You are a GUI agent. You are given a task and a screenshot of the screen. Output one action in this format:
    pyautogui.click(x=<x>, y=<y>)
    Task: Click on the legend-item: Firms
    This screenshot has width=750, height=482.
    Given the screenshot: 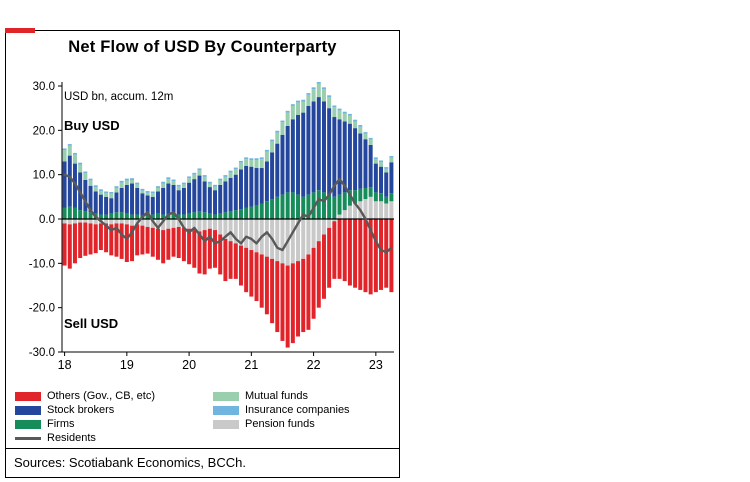 What is the action you would take?
    pyautogui.click(x=85, y=424)
    